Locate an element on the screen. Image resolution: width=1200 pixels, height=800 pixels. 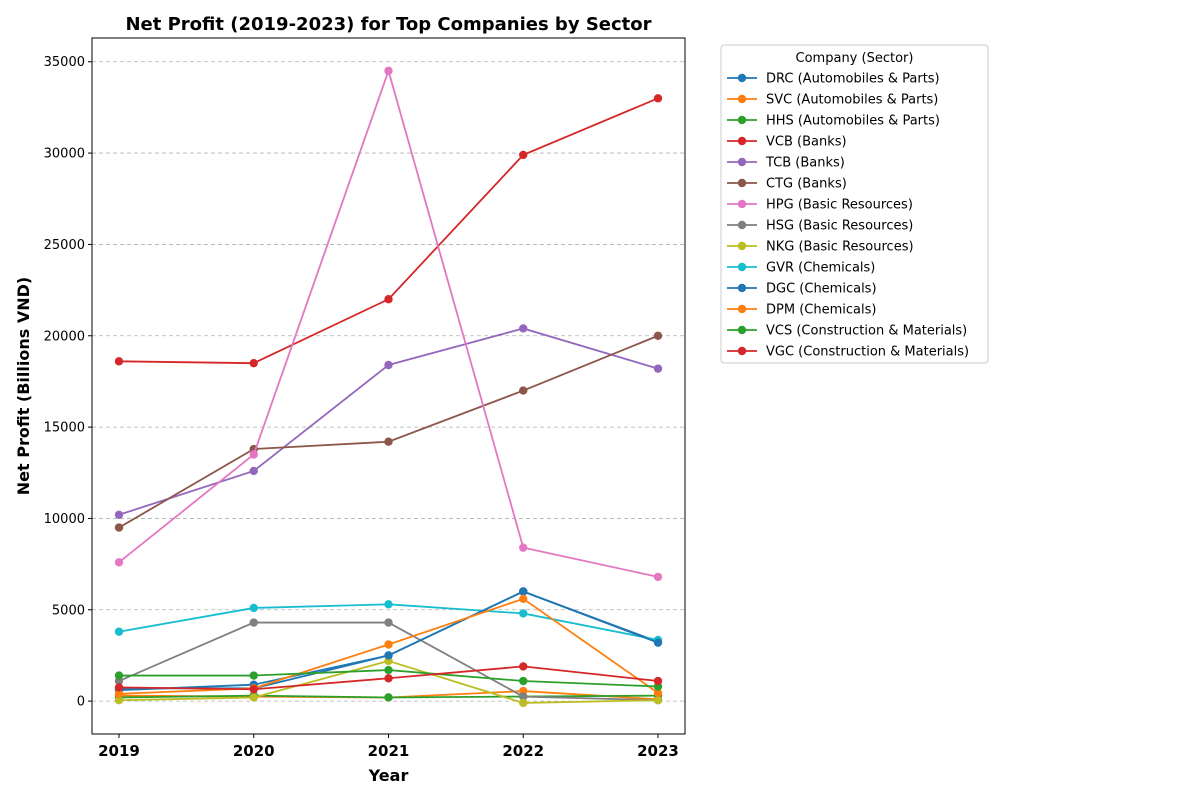
legend-label: DRC (Automobiles & Parts) is located at coordinates (853, 79).